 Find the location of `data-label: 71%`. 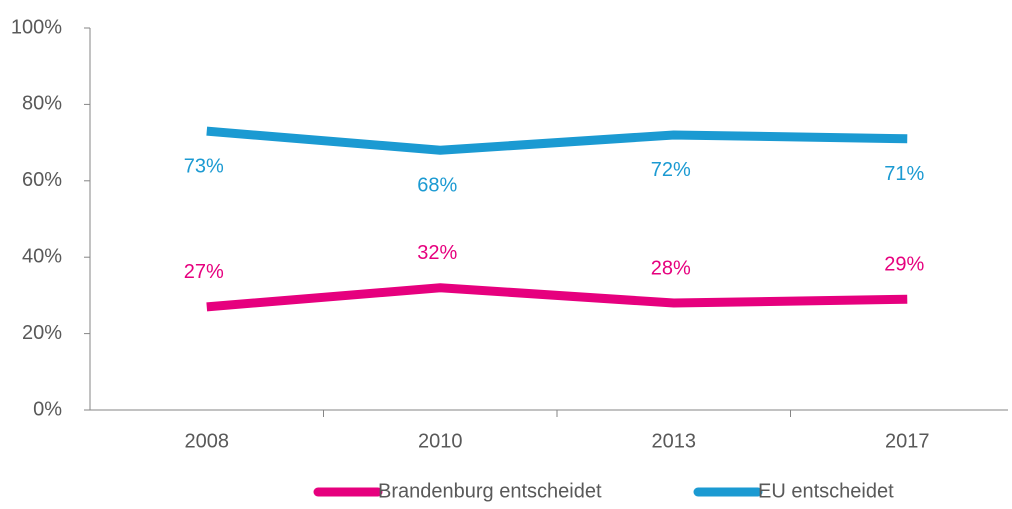

data-label: 71% is located at coordinates (904, 174).